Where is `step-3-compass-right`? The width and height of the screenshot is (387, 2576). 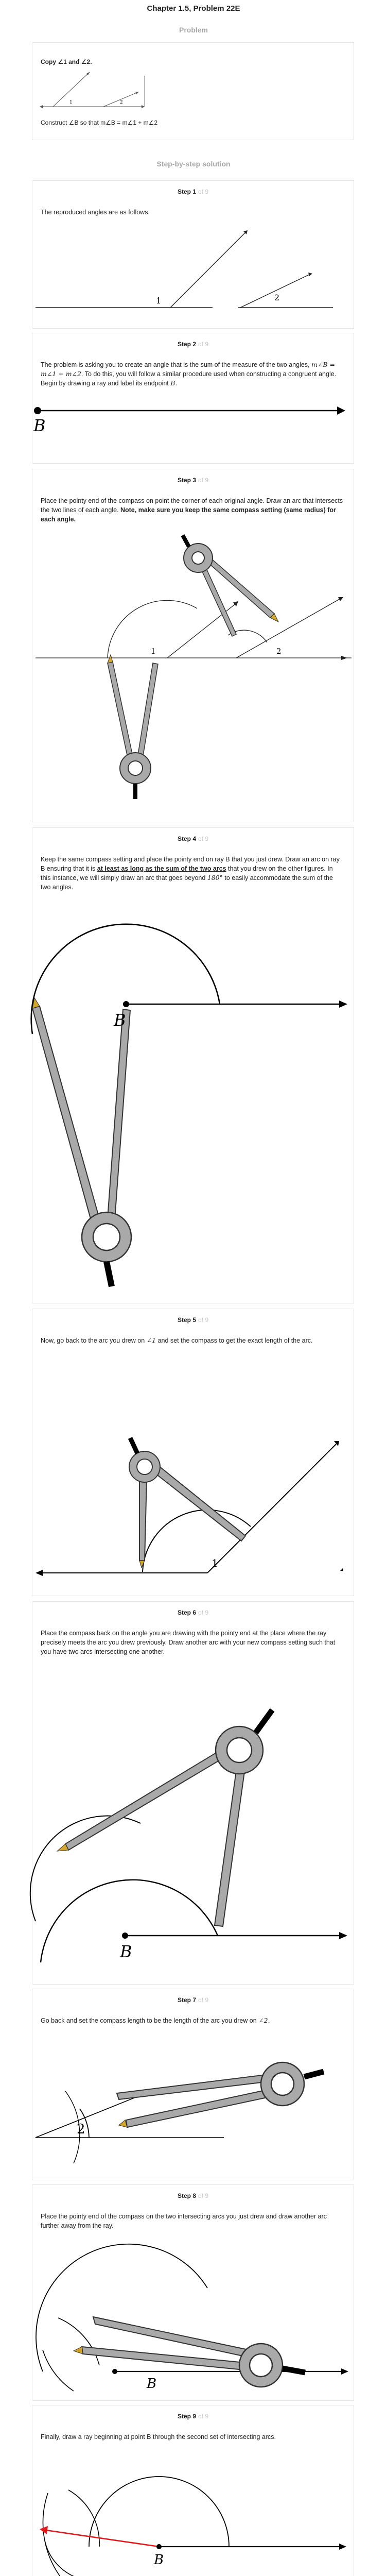
step-3-compass-right is located at coordinates (230, 585).